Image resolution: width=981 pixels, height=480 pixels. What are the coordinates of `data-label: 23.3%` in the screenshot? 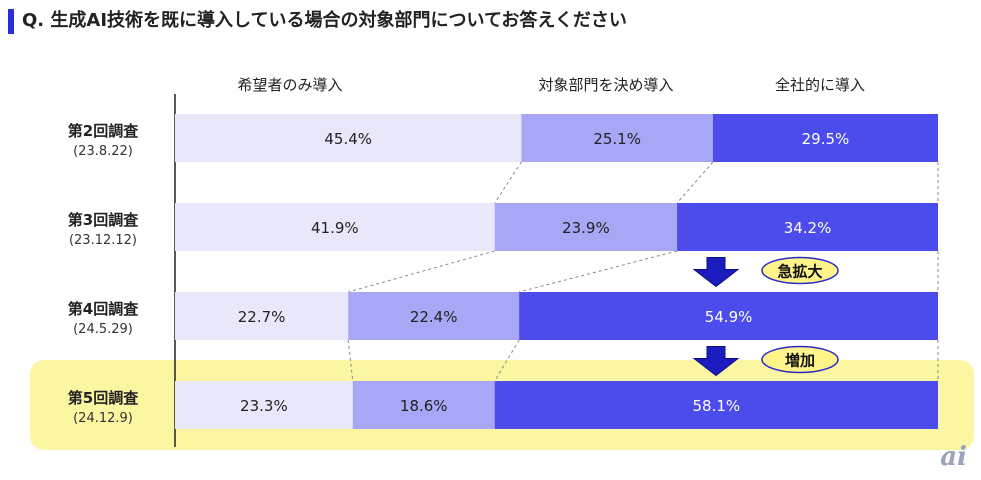 It's located at (264, 406).